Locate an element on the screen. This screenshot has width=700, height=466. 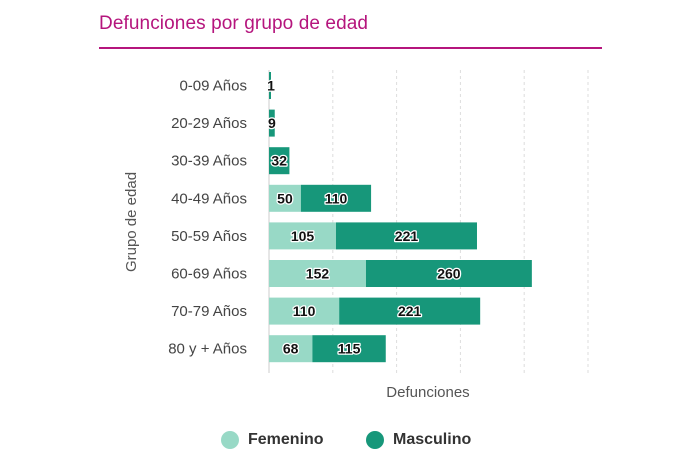
category-label: 80 y + Años is located at coordinates (207, 349).